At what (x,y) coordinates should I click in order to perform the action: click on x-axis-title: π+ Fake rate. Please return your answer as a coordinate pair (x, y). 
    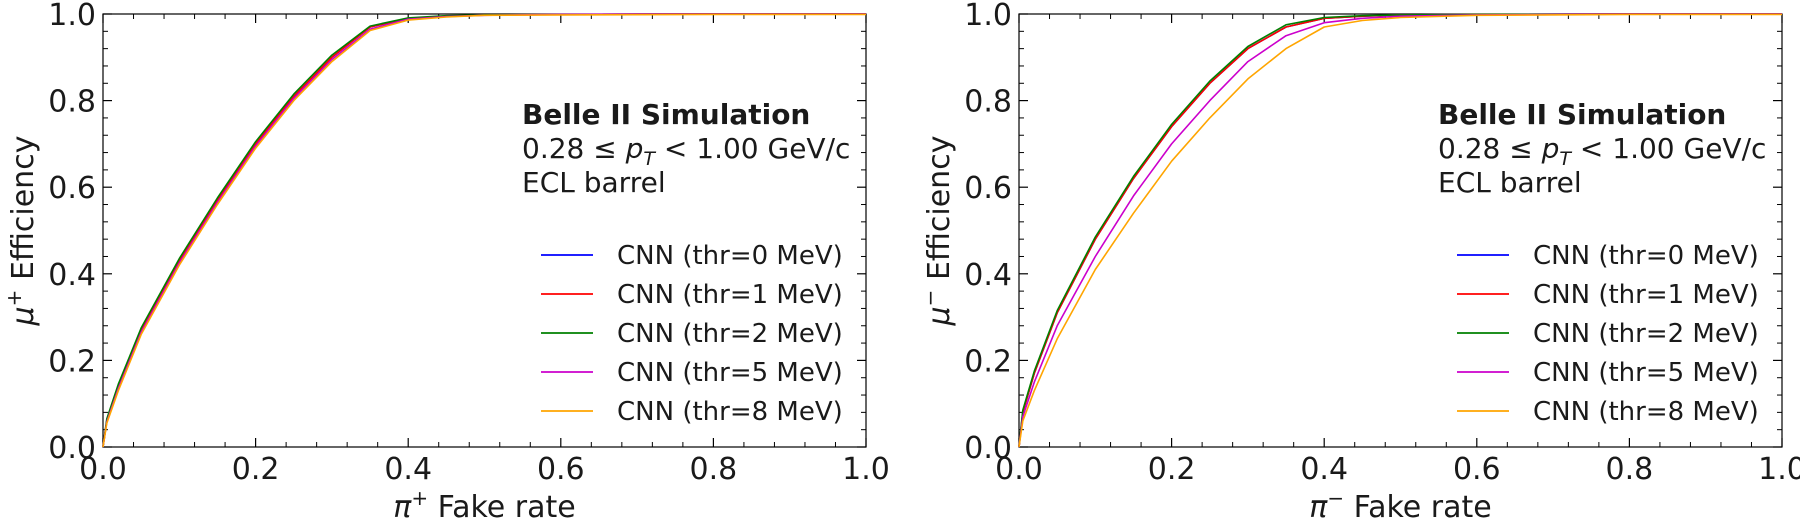
    Looking at the image, I should click on (484, 505).